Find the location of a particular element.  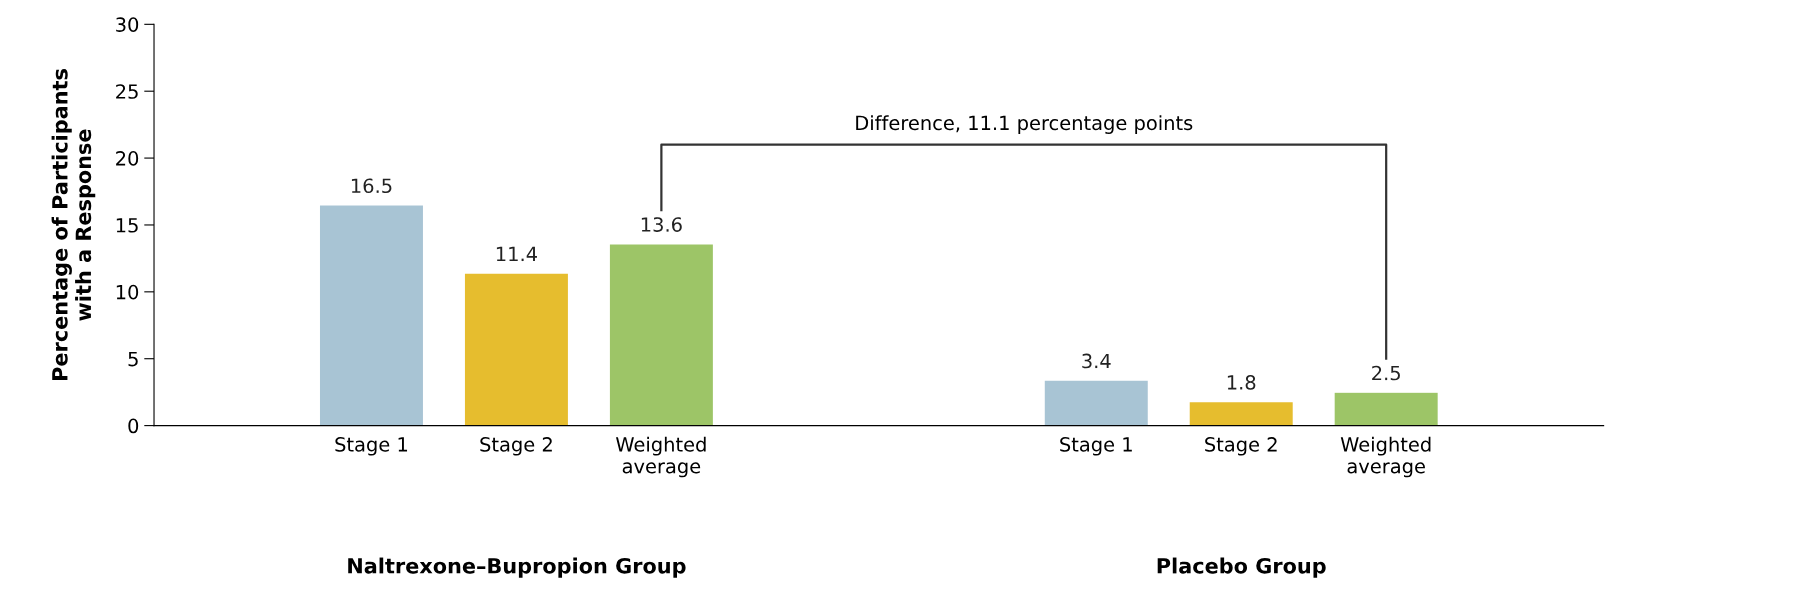

data-label: 1.8 is located at coordinates (1241, 382).